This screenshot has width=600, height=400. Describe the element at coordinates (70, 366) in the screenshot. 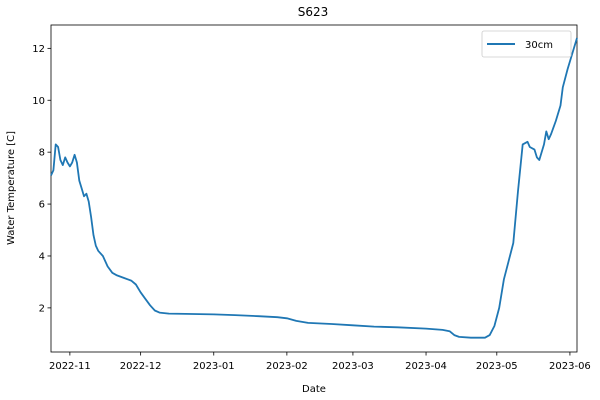

I see `x-tick-label: 2022-11` at that location.